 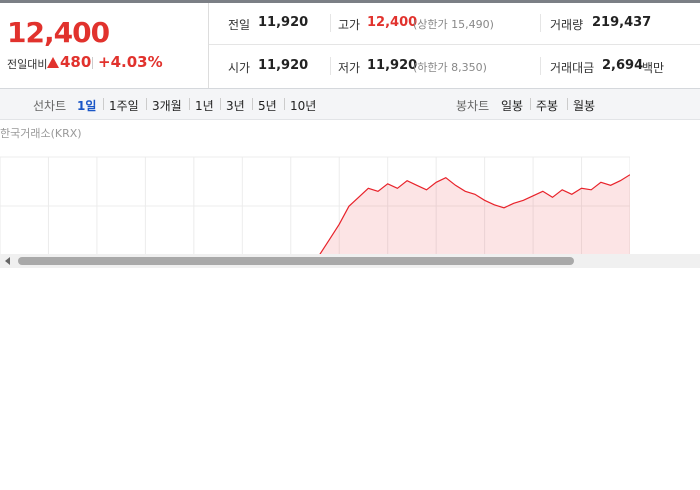 What do you see at coordinates (512, 106) in the screenshot?
I see `tab: 일봉` at bounding box center [512, 106].